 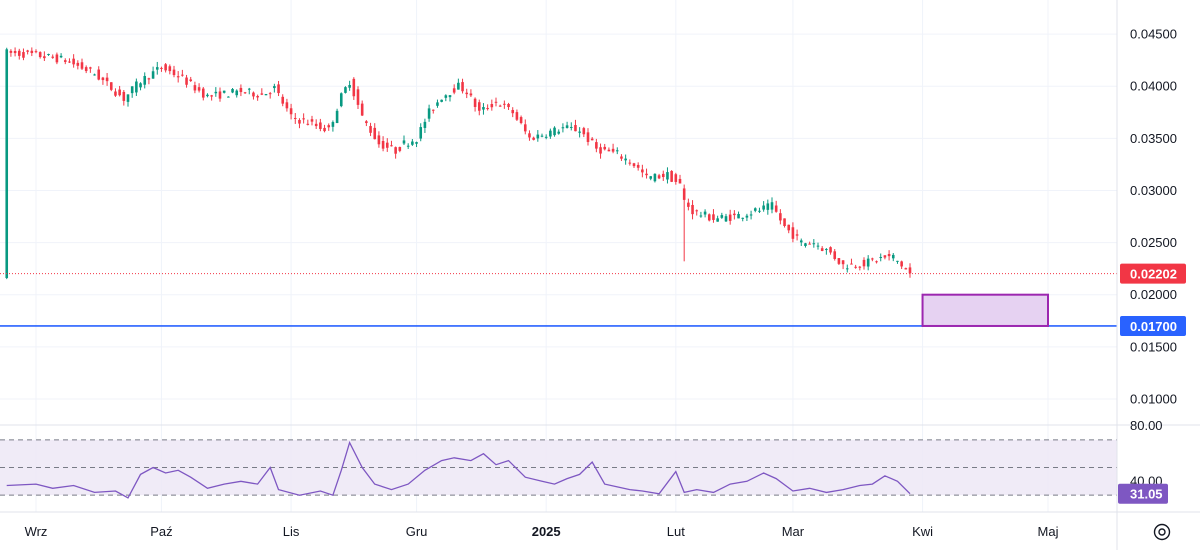 What do you see at coordinates (1153, 242) in the screenshot?
I see `y-tick-label: 0.02500` at bounding box center [1153, 242].